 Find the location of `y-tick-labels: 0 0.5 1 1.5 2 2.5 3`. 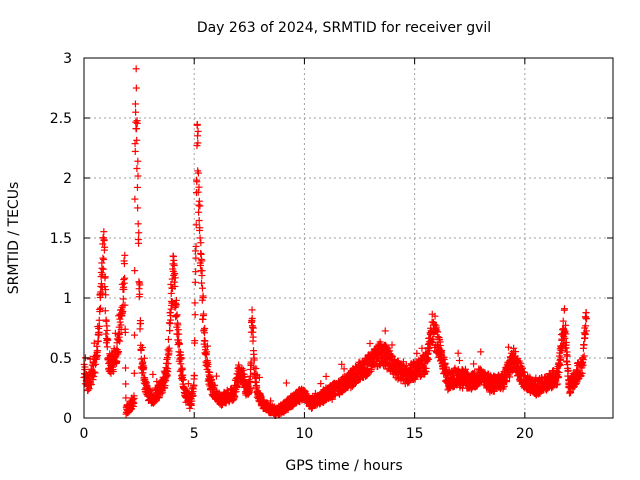

y-tick-labels: 0 0.5 1 1.5 2 2.5 3 is located at coordinates (61, 239).